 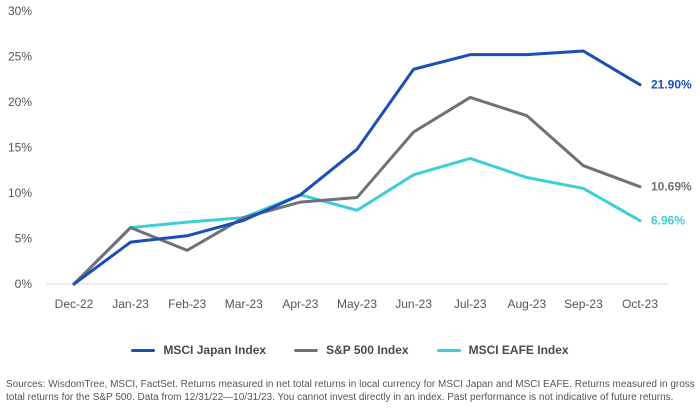 I want to click on y-tick-label: 0%, so click(x=24, y=284).